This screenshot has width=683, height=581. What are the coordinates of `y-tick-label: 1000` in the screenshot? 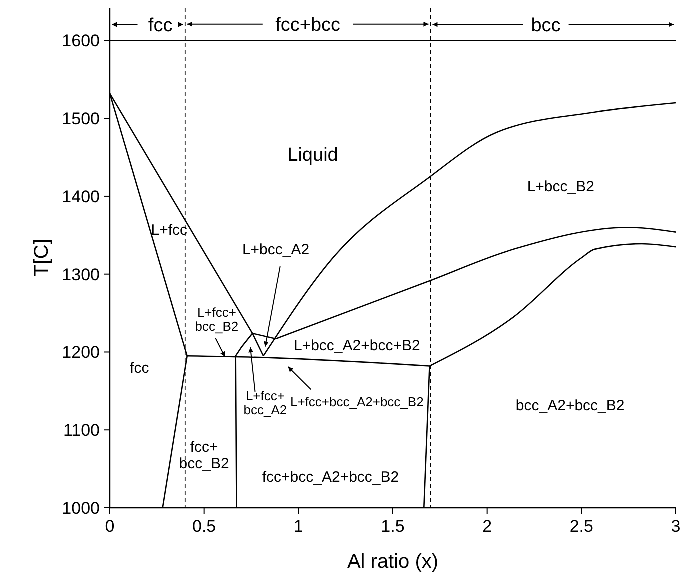 It's located at (81, 508).